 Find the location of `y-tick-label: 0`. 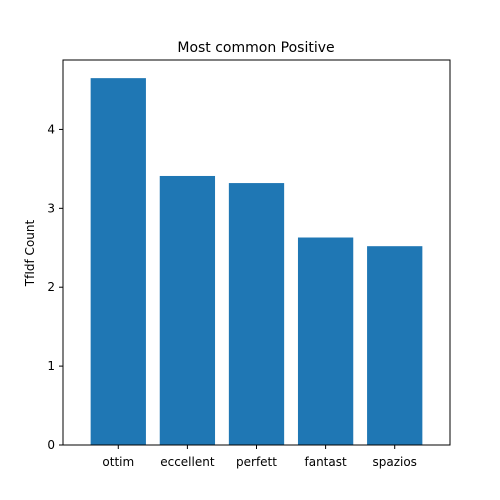

y-tick-label: 0 is located at coordinates (51, 445).